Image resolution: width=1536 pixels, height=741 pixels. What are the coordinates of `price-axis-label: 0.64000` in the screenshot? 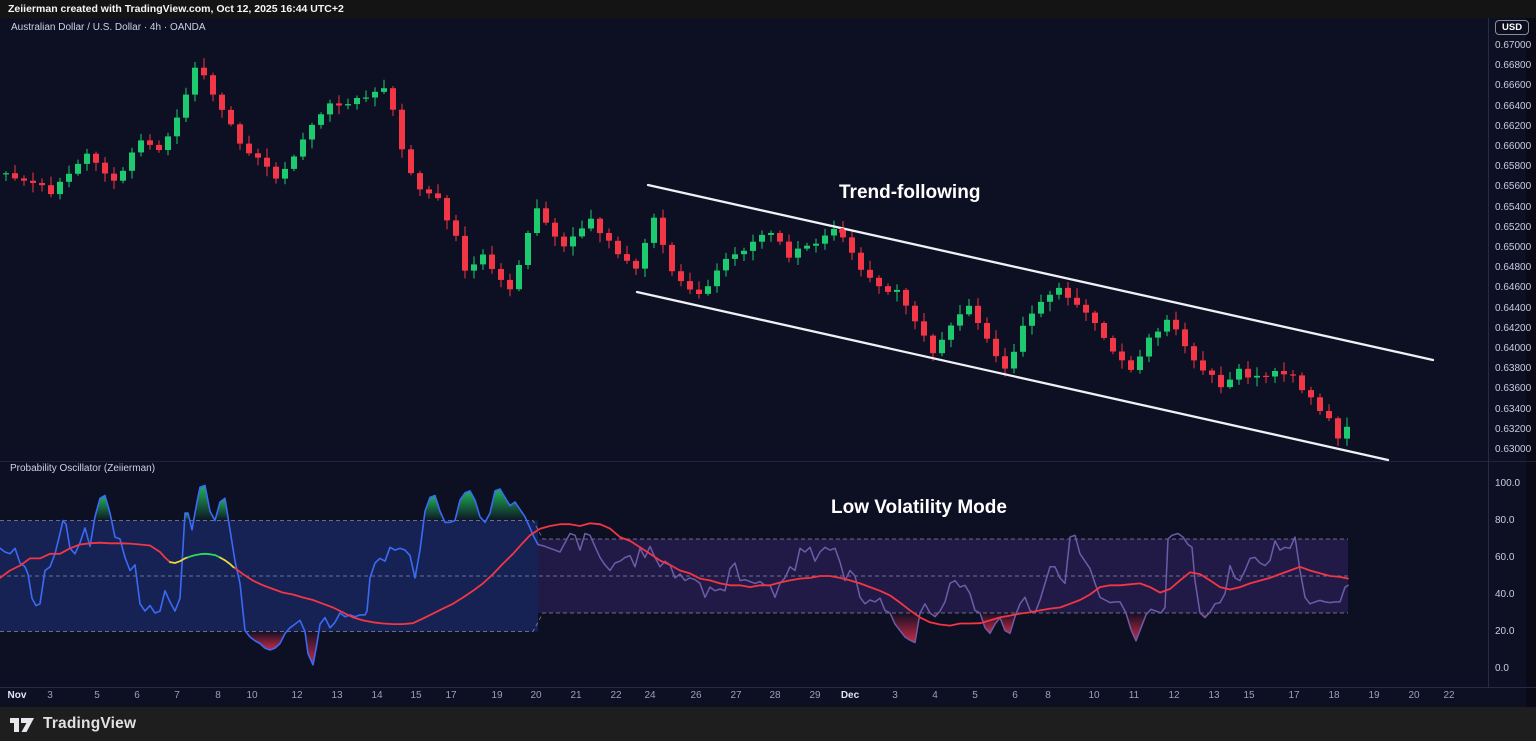 It's located at (1513, 348).